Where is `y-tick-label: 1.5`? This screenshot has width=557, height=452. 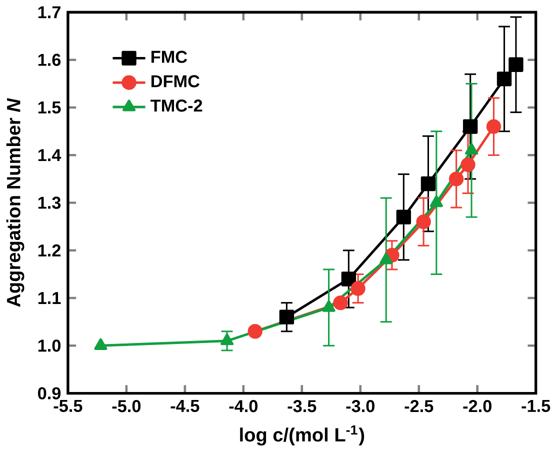
y-tick-label: 1.5 is located at coordinates (49, 108).